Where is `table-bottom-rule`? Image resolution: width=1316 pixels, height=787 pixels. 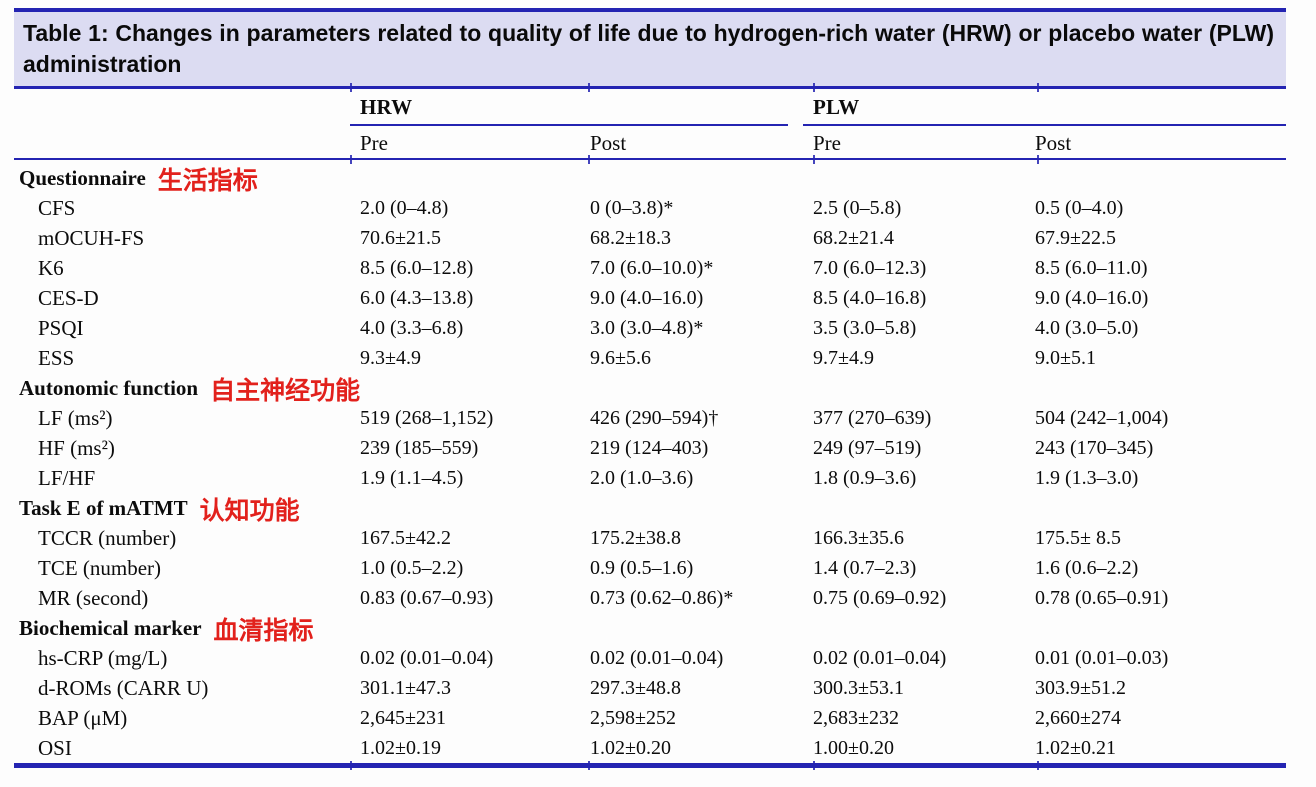
table-bottom-rule is located at coordinates (650, 765).